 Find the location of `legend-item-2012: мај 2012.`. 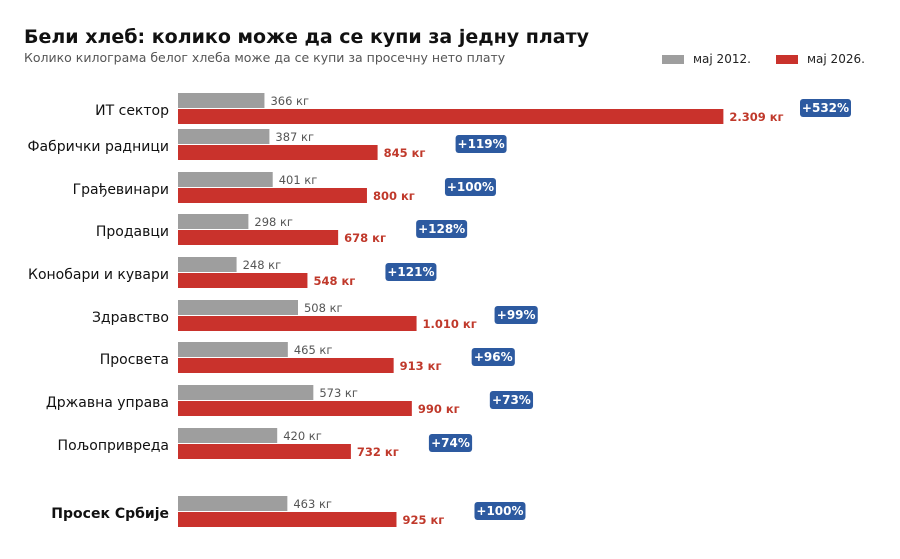

legend-item-2012: мај 2012. is located at coordinates (706, 59).